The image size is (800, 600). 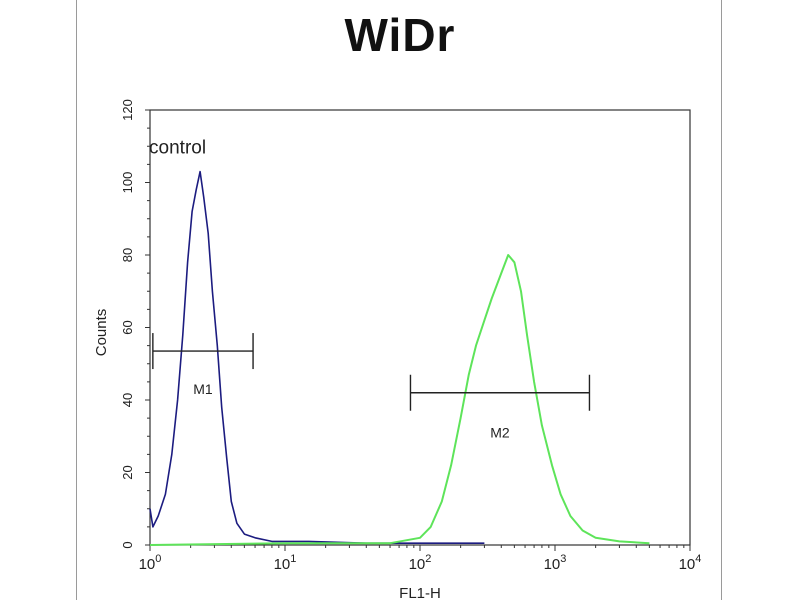 I want to click on y-tick-label: 60, so click(x=127, y=327).